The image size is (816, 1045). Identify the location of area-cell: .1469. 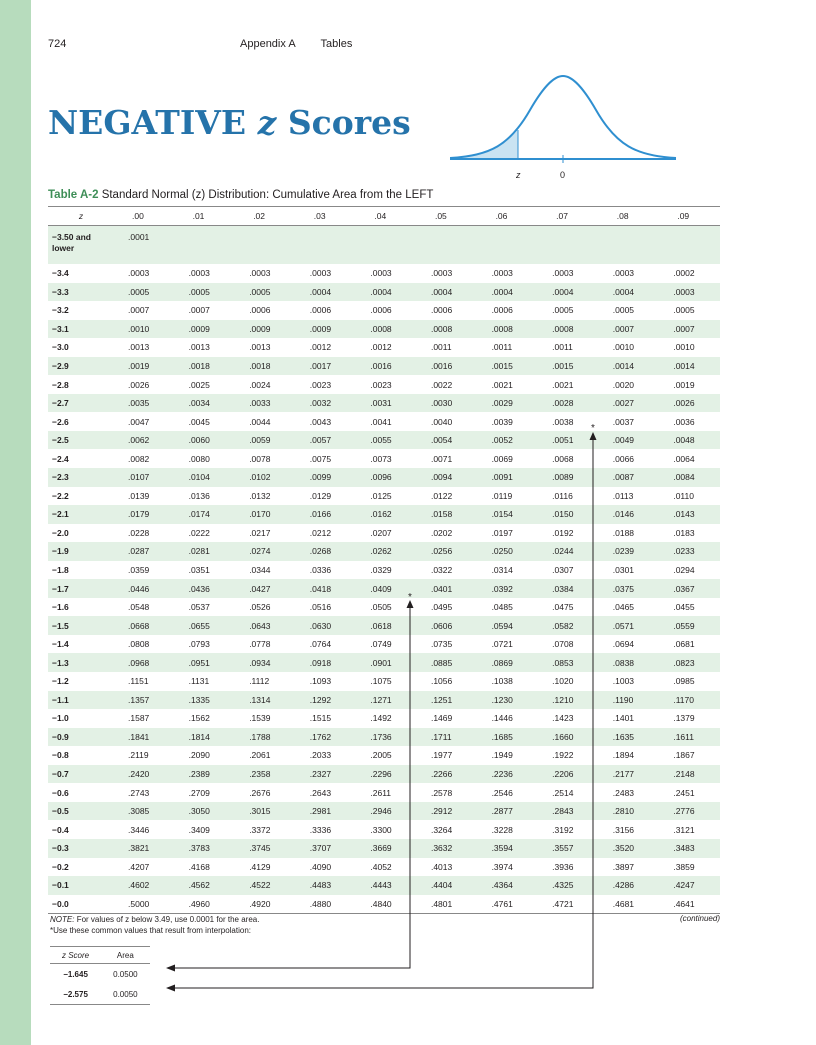
(441, 718).